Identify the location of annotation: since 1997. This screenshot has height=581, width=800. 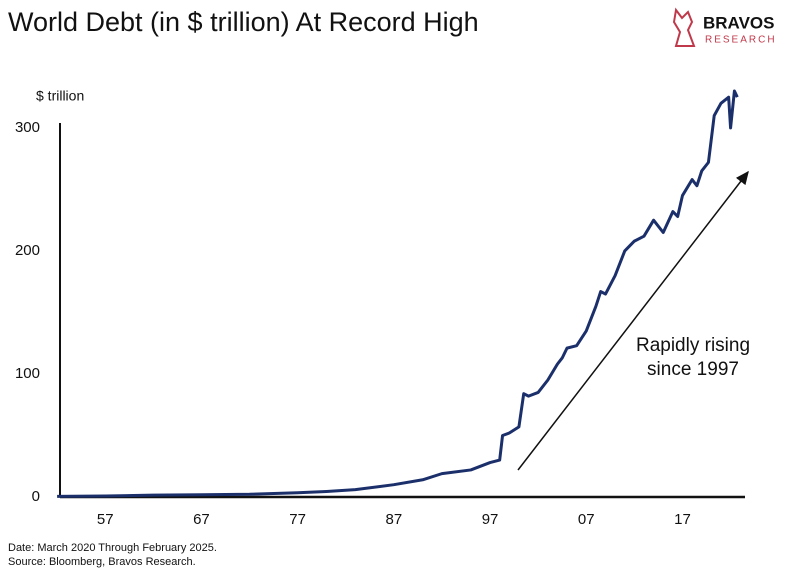
(693, 369).